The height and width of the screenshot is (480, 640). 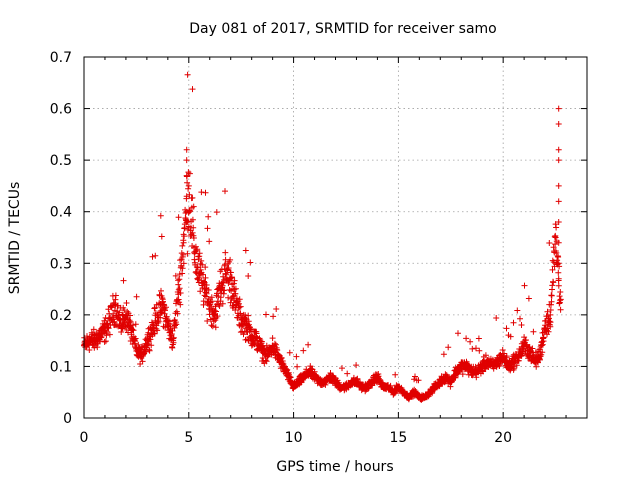 What do you see at coordinates (334, 467) in the screenshot?
I see `x-axis-label: GPS time / hours` at bounding box center [334, 467].